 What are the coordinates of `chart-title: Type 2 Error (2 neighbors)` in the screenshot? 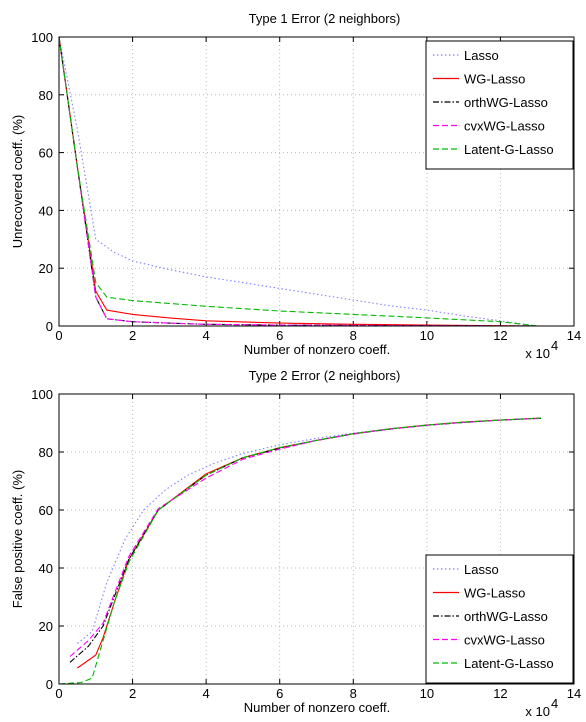 It's located at (325, 375).